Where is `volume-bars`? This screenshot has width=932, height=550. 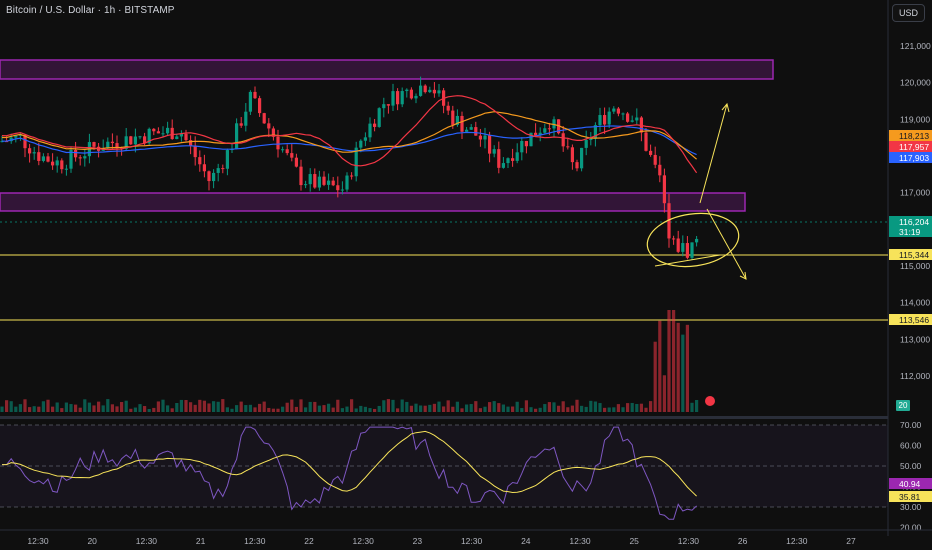
volume-bars is located at coordinates (349, 361).